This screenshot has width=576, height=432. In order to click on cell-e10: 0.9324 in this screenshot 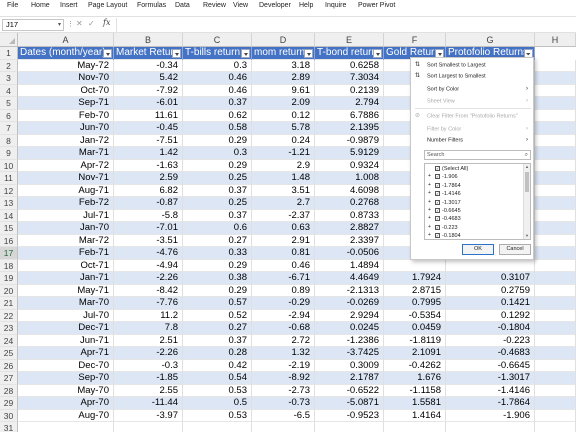, I will do `click(349, 165)`.